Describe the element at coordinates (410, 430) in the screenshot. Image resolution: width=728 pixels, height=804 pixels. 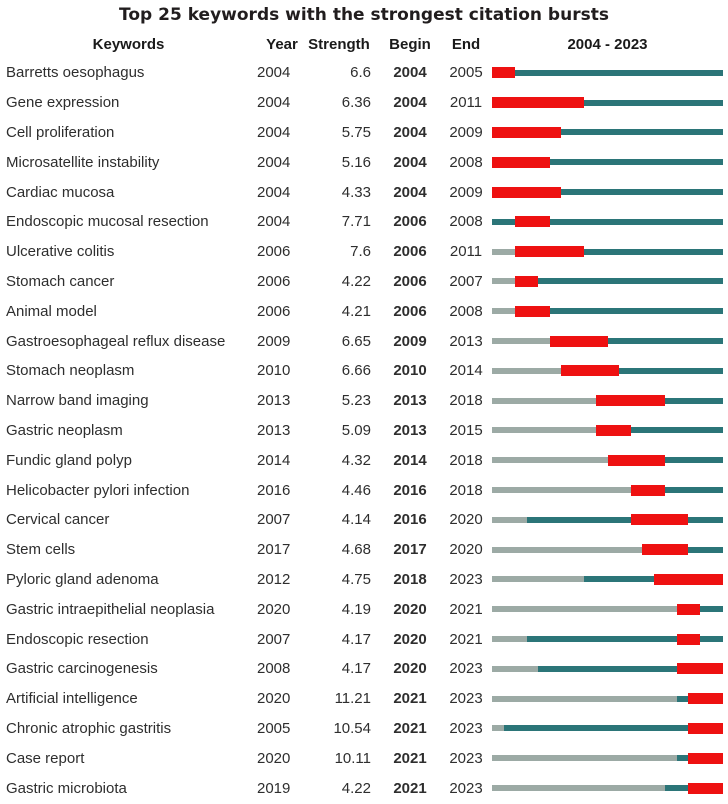
I see `begin-cell: 2013` at that location.